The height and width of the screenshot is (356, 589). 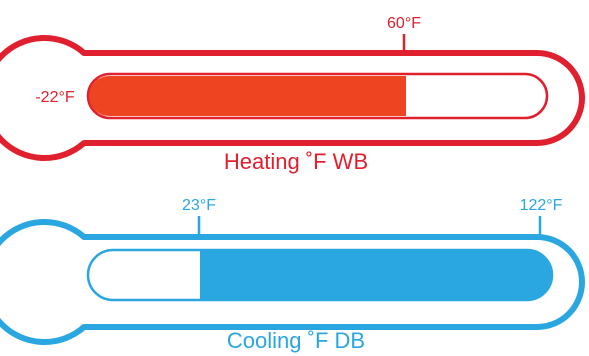 What do you see at coordinates (296, 340) in the screenshot?
I see `cooling-title: Cooling ˚F DB` at bounding box center [296, 340].